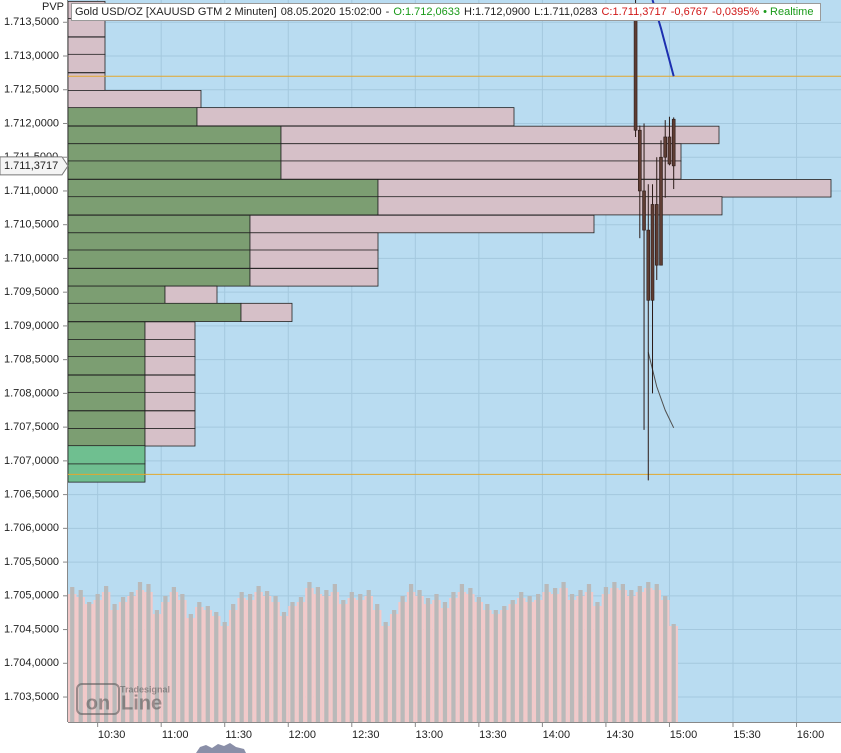  What do you see at coordinates (31, 360) in the screenshot?
I see `y-tick-label: 1.708,5000` at bounding box center [31, 360].